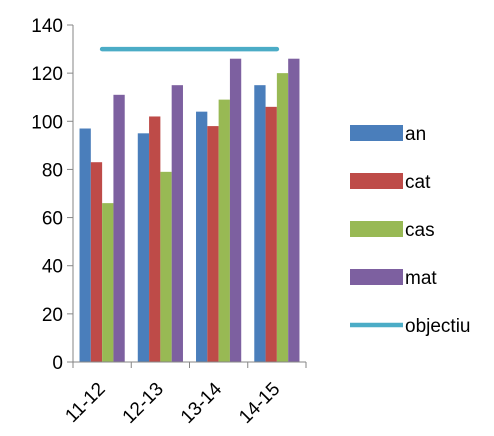 The height and width of the screenshot is (436, 494). What do you see at coordinates (421, 278) in the screenshot?
I see `legend-label-mat: mat` at bounding box center [421, 278].